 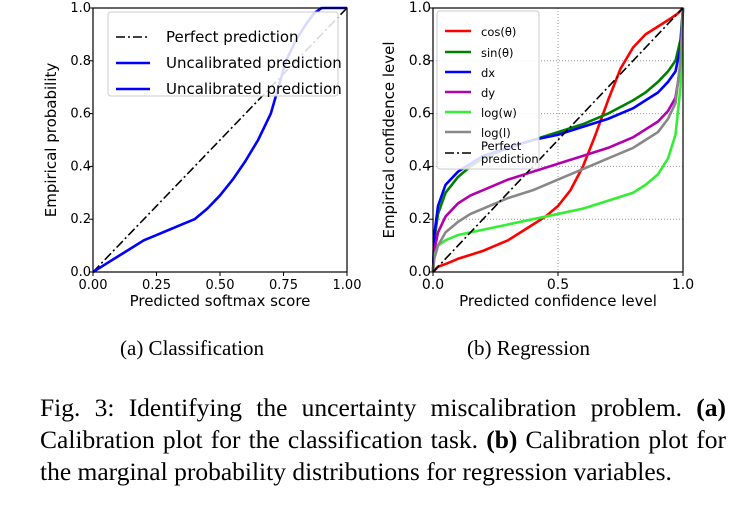 I want to click on subfigure-b-label: (b) Regression, so click(x=529, y=348).